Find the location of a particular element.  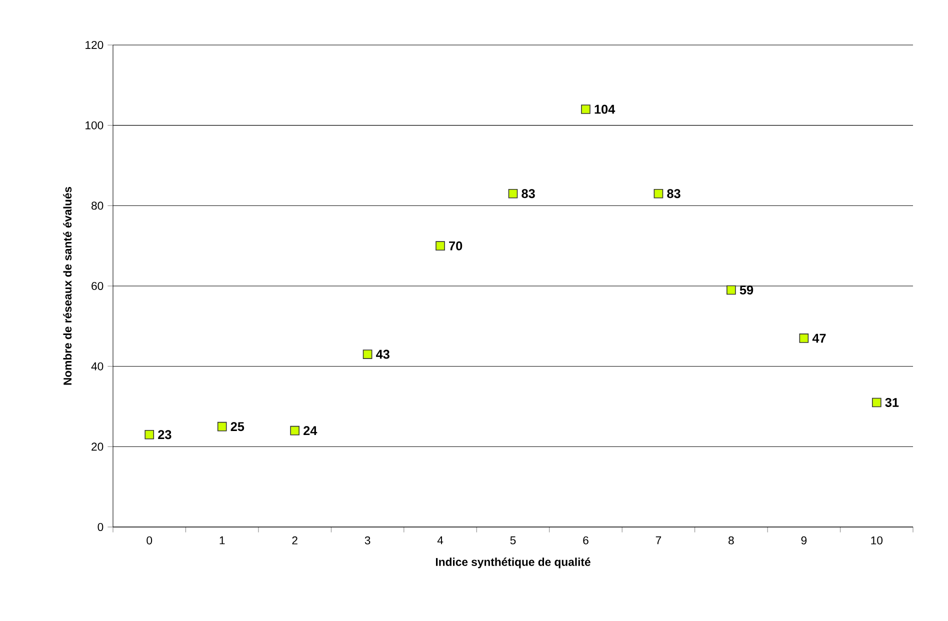

x-axis-title: Indice synthétique de qualité is located at coordinates (513, 563).